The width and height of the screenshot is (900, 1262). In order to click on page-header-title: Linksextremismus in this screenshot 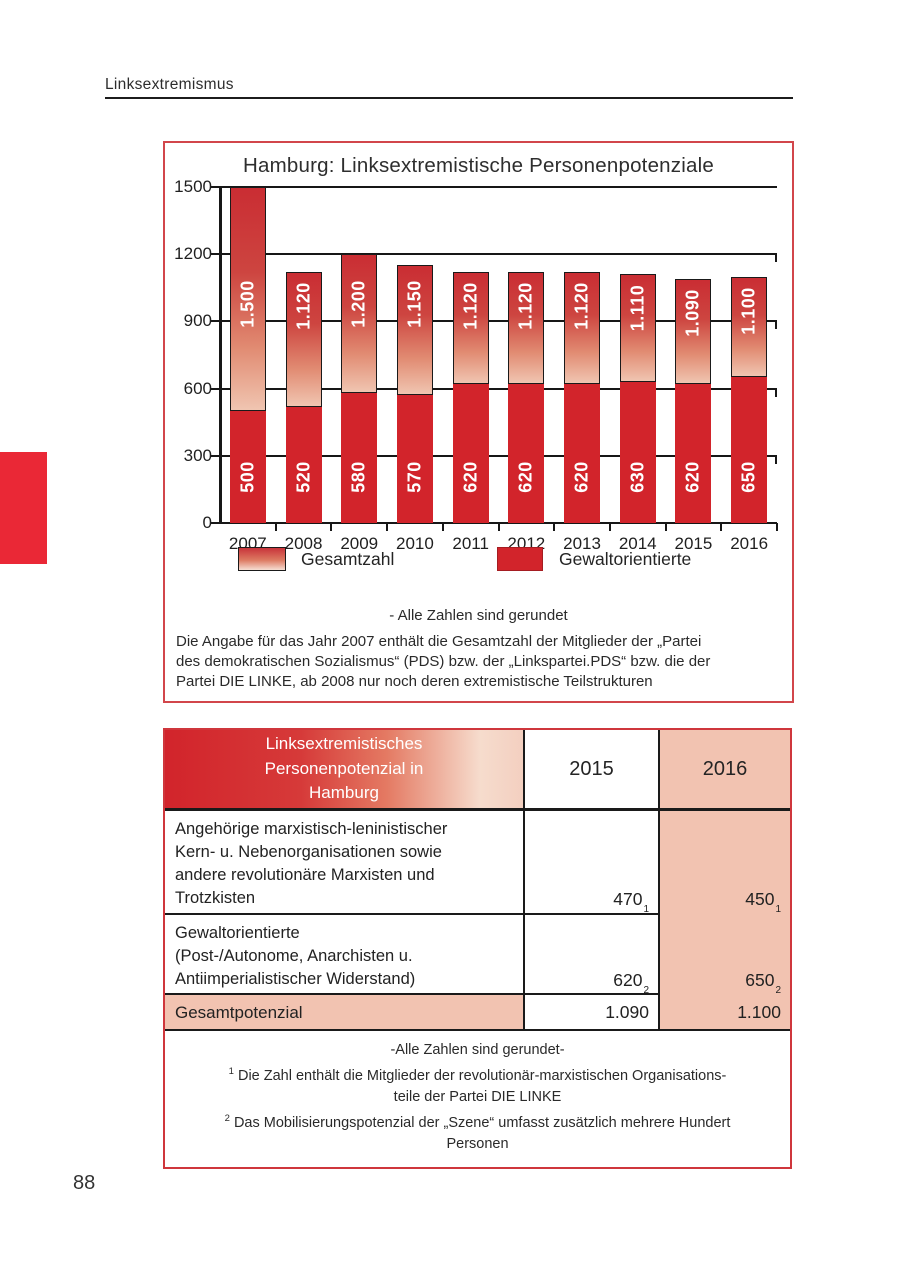, I will do `click(169, 84)`.